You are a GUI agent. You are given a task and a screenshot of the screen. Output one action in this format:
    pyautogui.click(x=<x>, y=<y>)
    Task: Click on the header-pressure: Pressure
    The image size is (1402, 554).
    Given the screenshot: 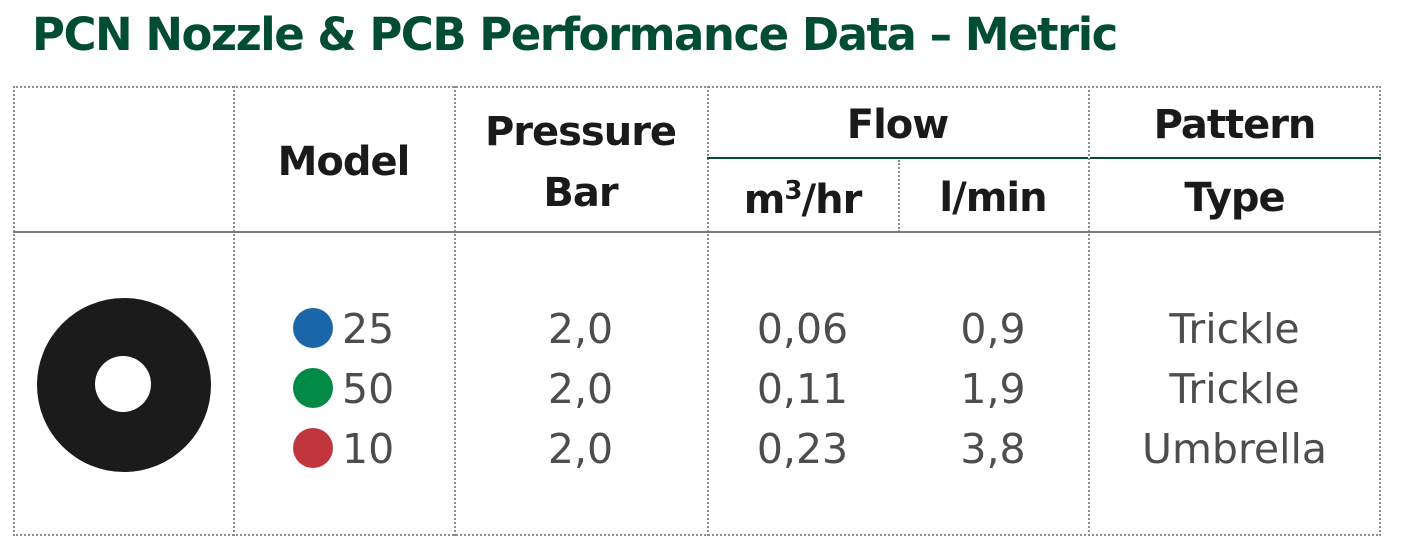 What is the action you would take?
    pyautogui.click(x=580, y=132)
    